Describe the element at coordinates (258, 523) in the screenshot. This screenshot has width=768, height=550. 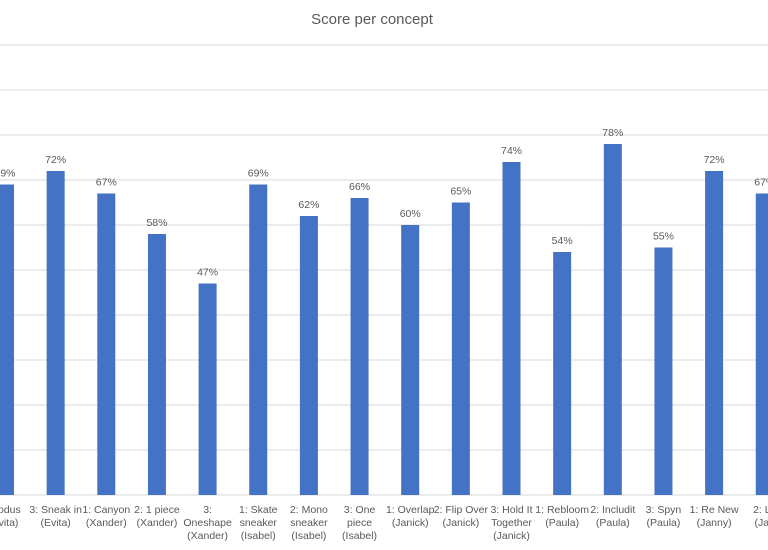
I see `x-tick-label: 1: Skate sneaker (Isabel)` at that location.